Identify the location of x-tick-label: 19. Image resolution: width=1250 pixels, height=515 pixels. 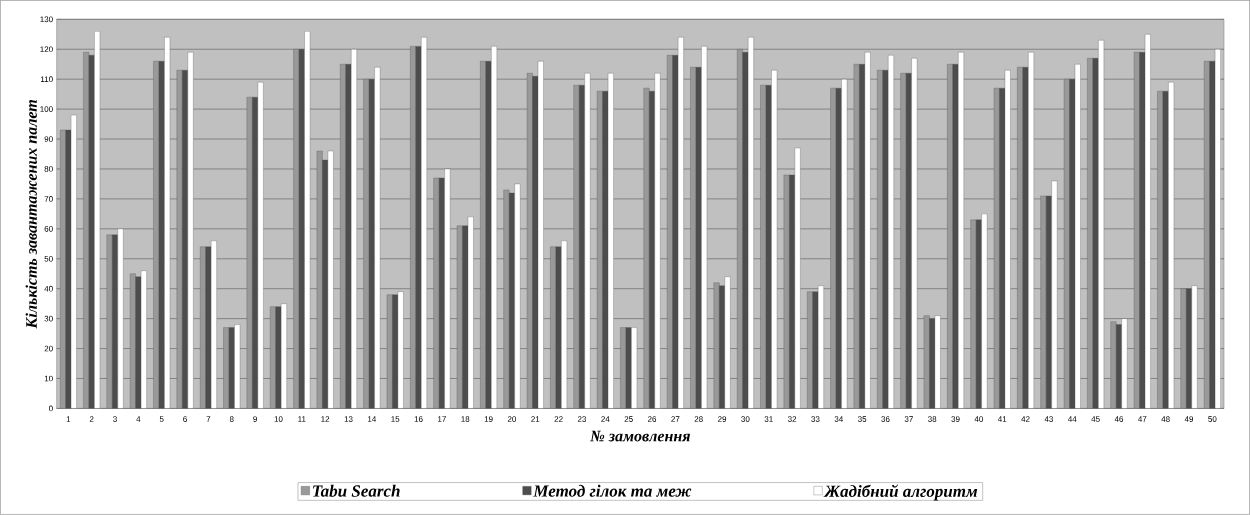
(488, 419).